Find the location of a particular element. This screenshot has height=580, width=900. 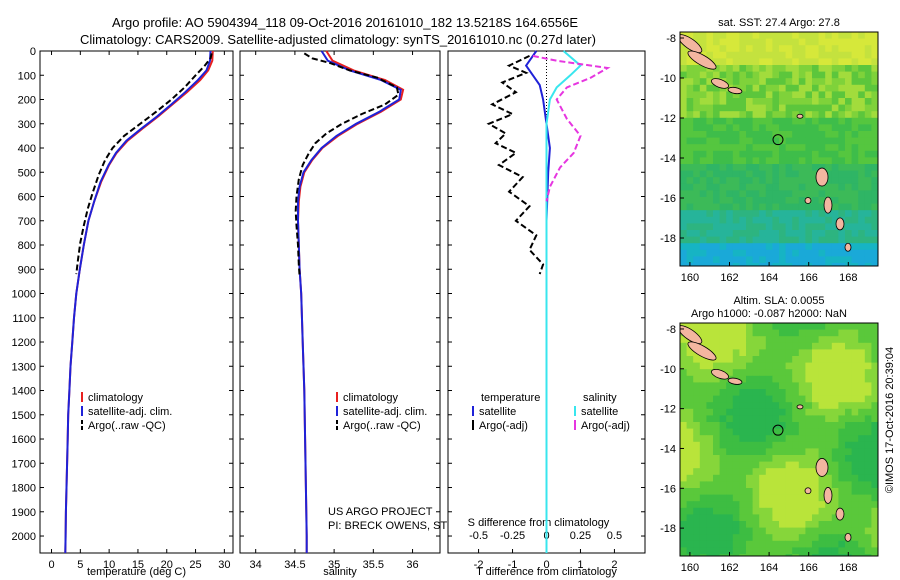

x-tick-label: 35.5 is located at coordinates (373, 565).